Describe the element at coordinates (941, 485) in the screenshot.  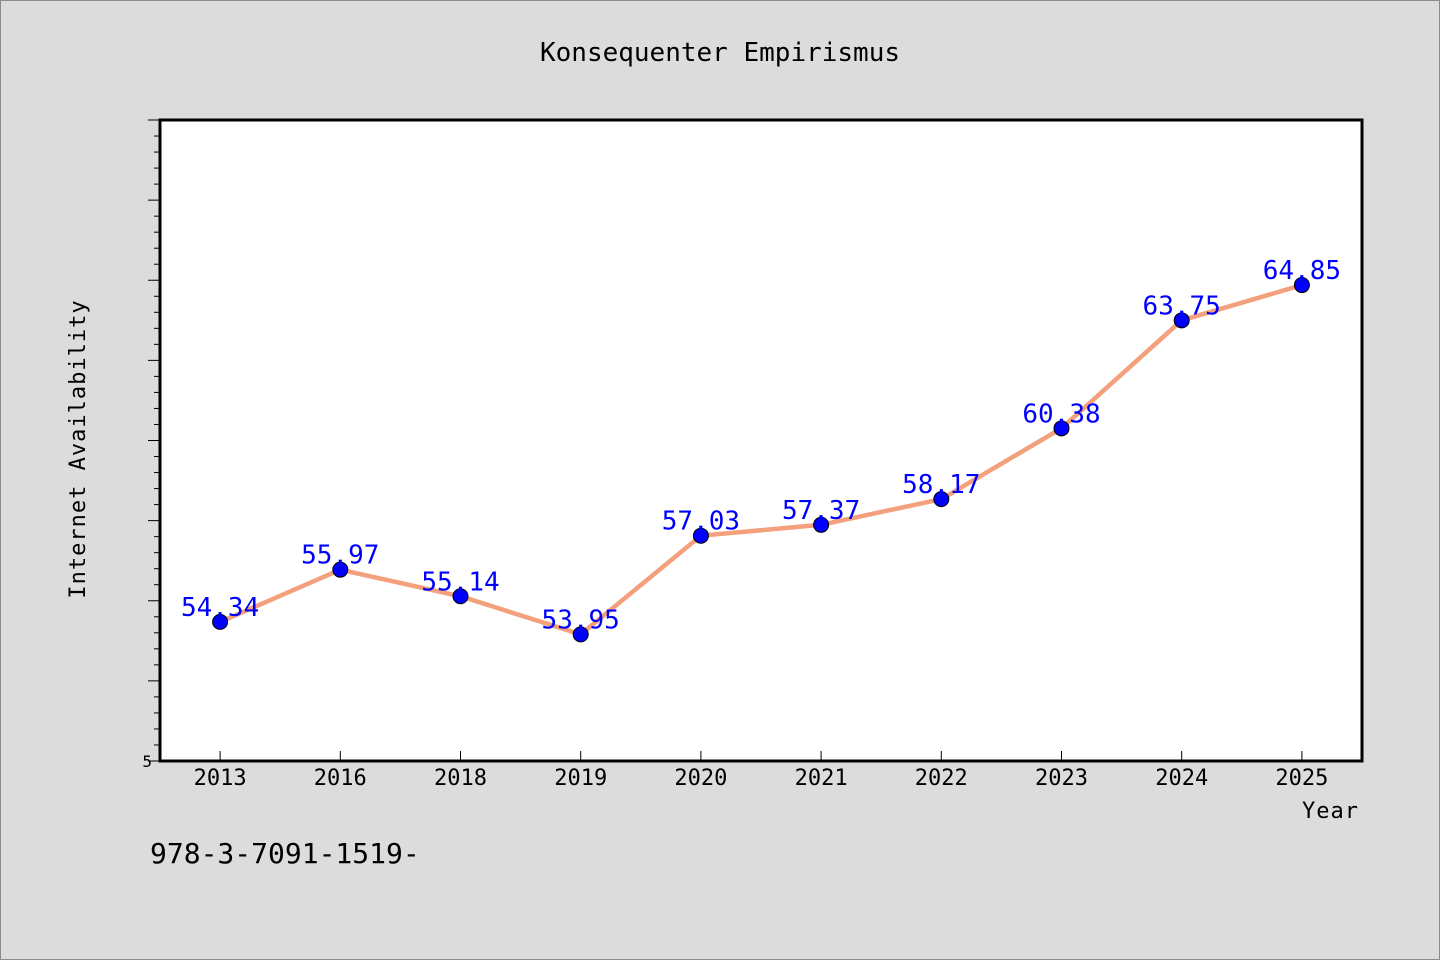
I see `data-label: 58.17` at that location.